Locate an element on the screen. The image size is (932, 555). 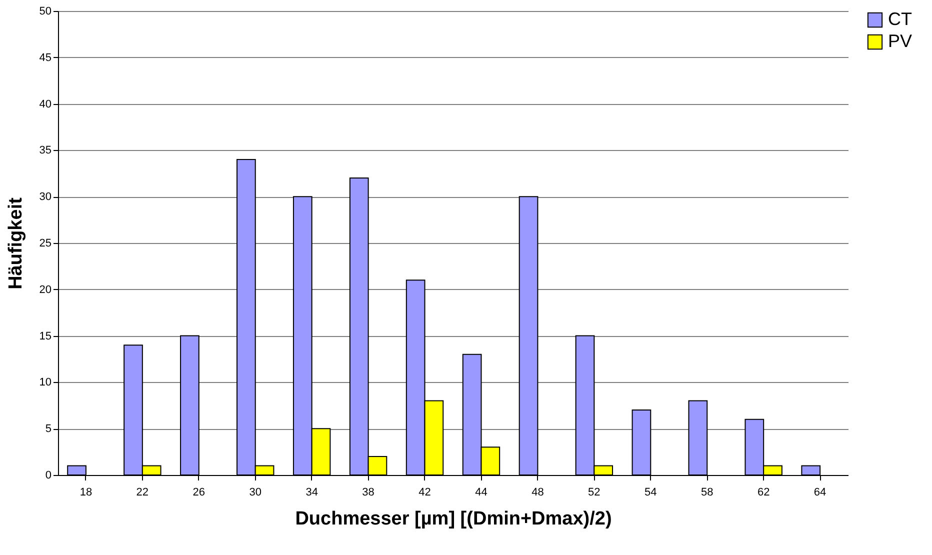
x-tick-label: 18 is located at coordinates (86, 492).